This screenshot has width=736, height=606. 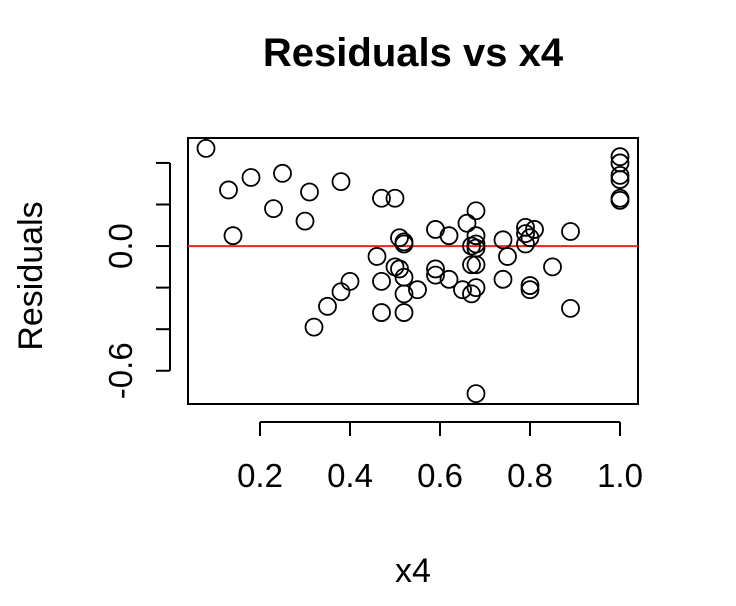 I want to click on y-axis-label: Residuals, so click(x=31, y=275).